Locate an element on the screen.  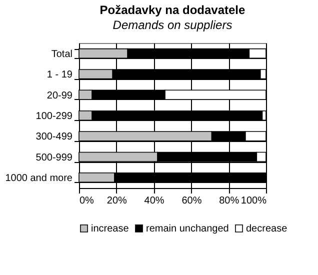
x-tick-label: 20% is located at coordinates (117, 201).